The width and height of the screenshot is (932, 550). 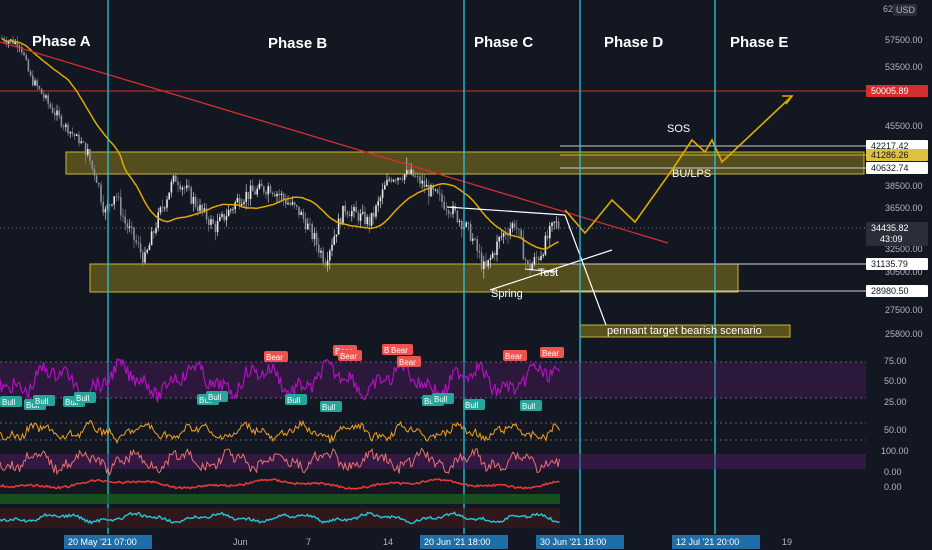 I want to click on level-badge-0: 50005.89, so click(x=890, y=91).